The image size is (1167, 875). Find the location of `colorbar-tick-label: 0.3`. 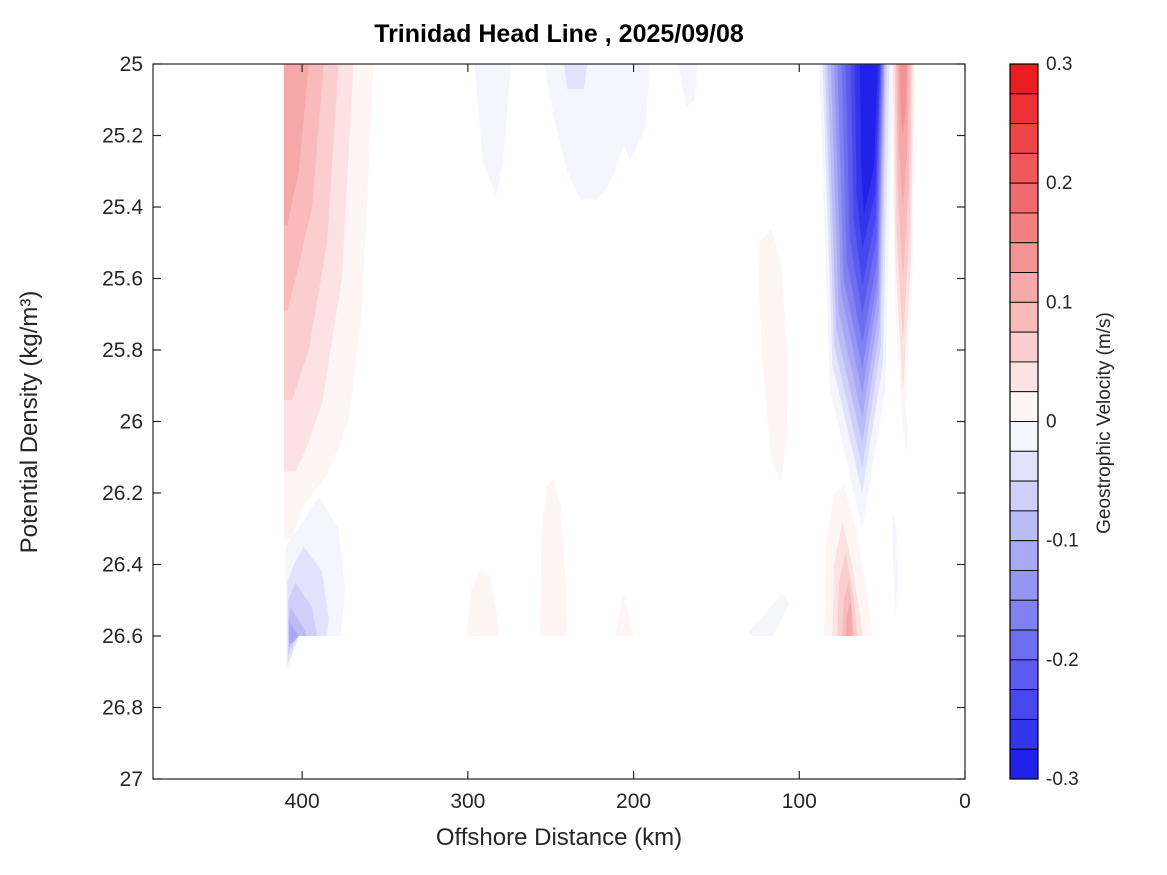

colorbar-tick-label: 0.3 is located at coordinates (1059, 64).